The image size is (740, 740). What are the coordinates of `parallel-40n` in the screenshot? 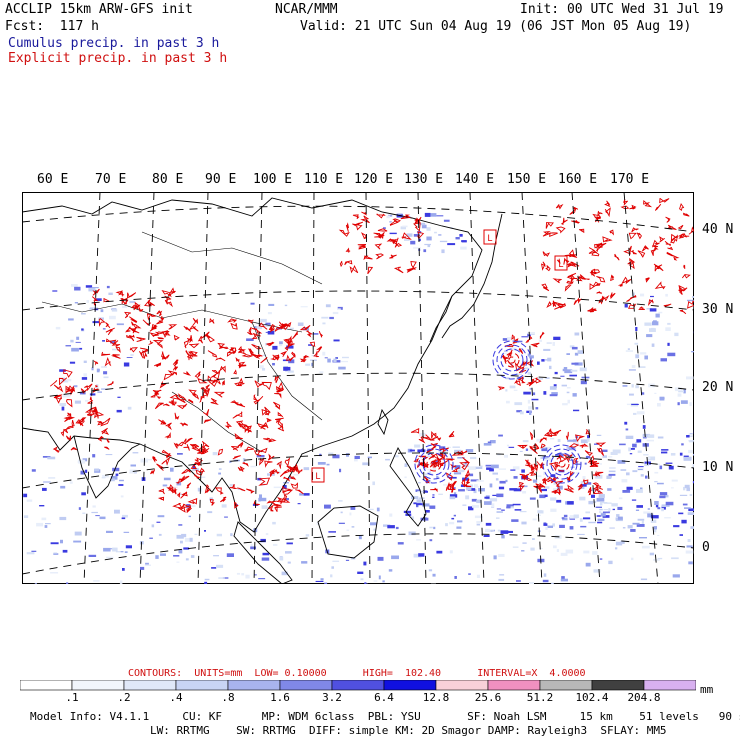 It's located at (358, 219).